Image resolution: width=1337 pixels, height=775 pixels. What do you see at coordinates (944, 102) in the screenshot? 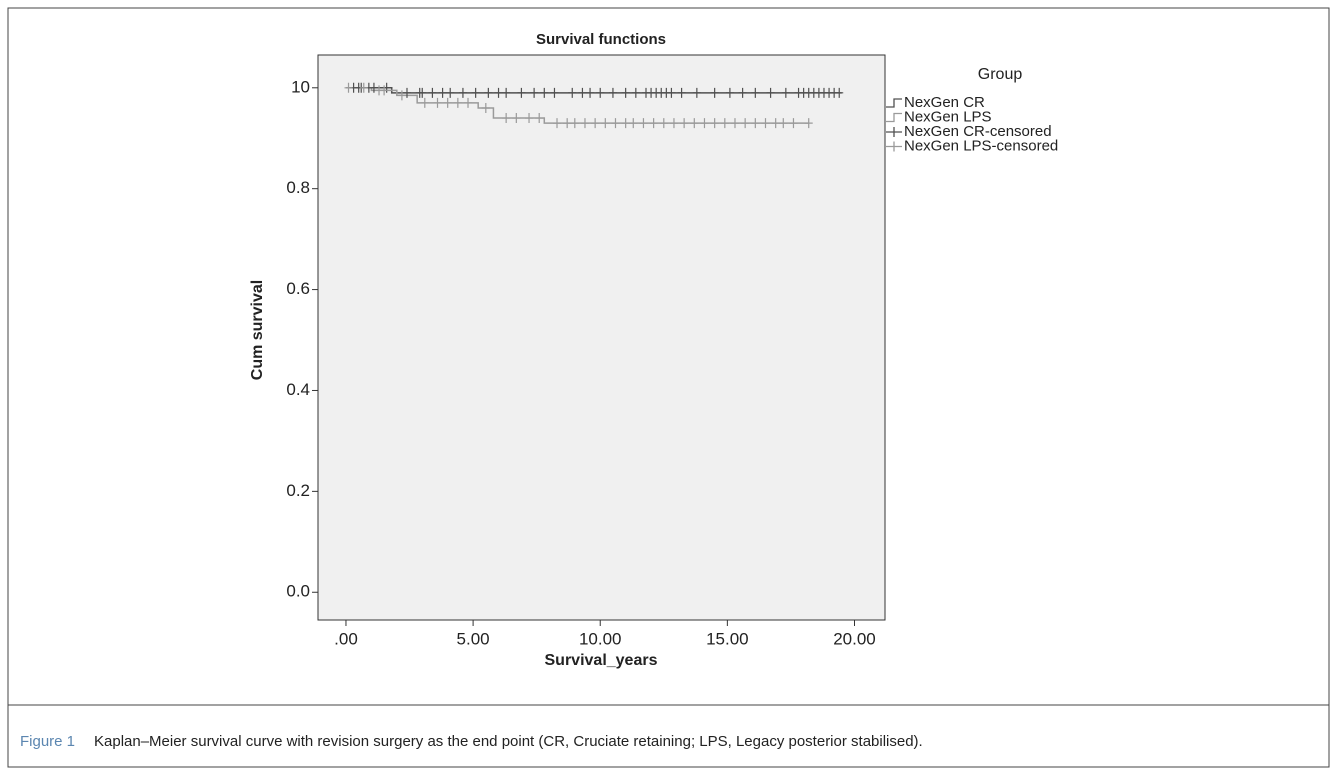
I see `legend-label: NexGen CR` at bounding box center [944, 102].